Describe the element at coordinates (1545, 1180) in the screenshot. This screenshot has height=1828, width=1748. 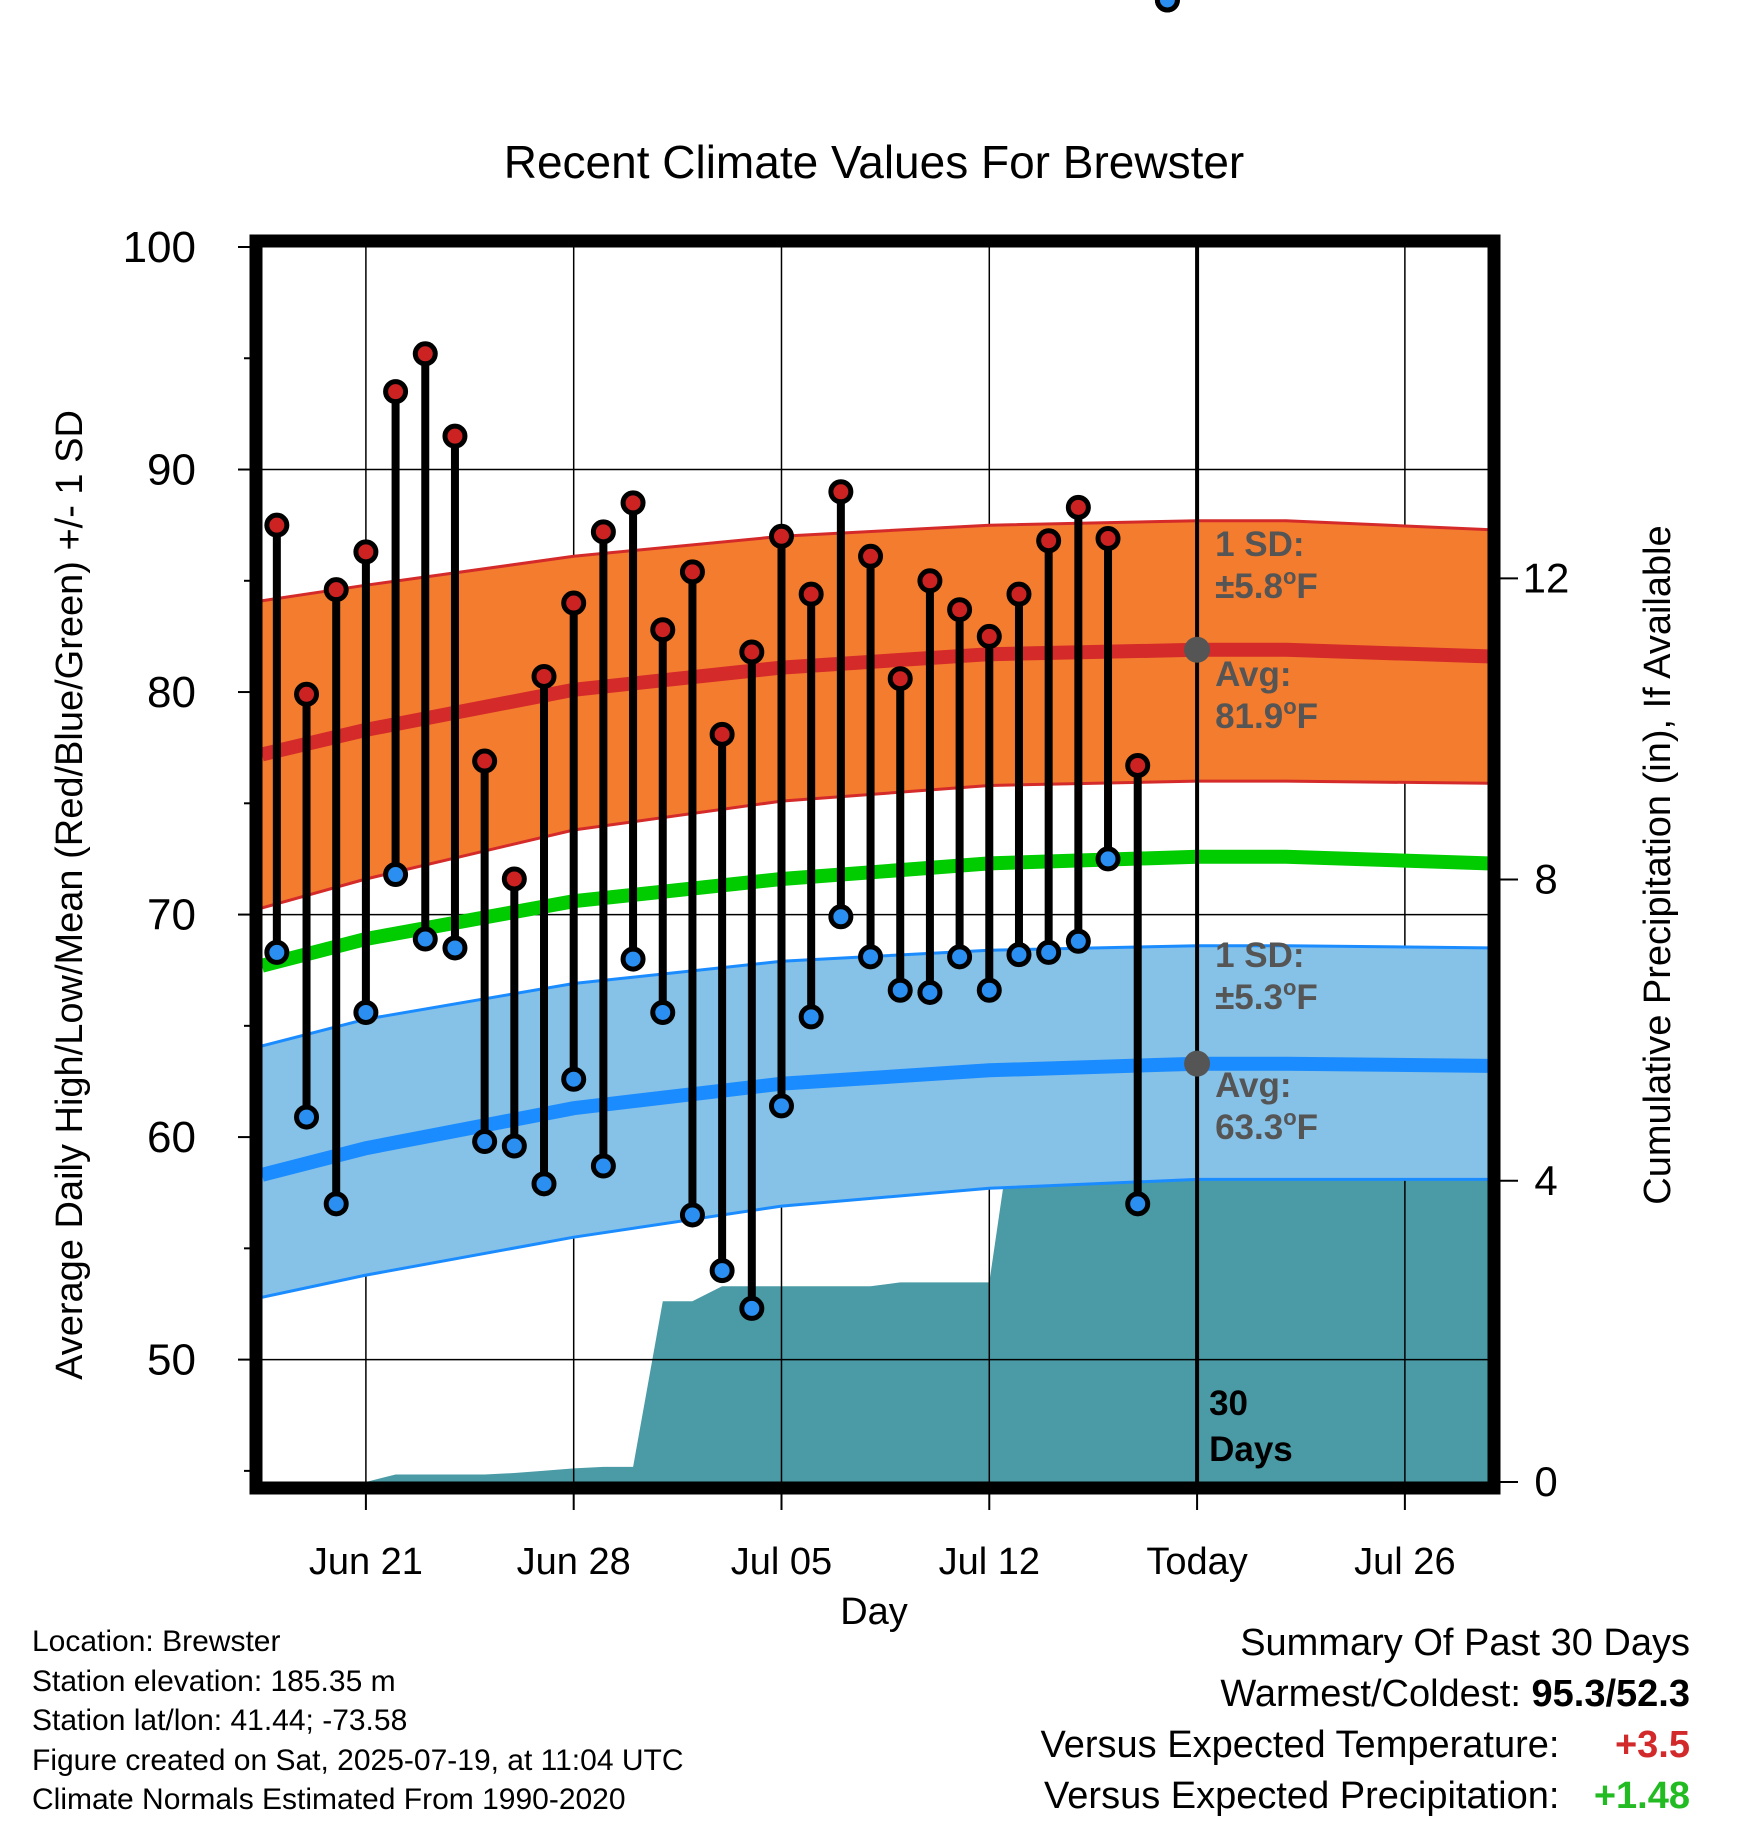
I see `y2-tick-label: 4` at that location.